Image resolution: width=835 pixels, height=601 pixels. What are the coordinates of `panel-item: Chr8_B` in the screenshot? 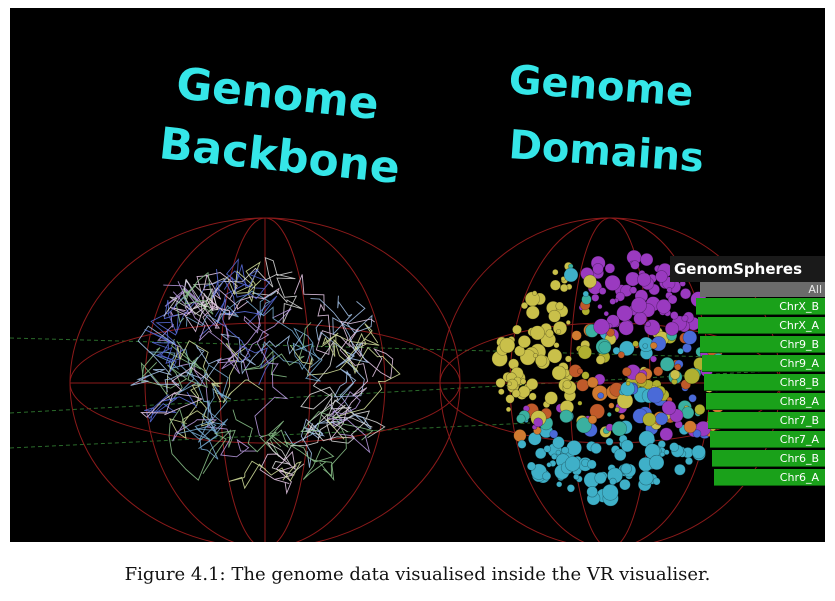 It's located at (764, 382).